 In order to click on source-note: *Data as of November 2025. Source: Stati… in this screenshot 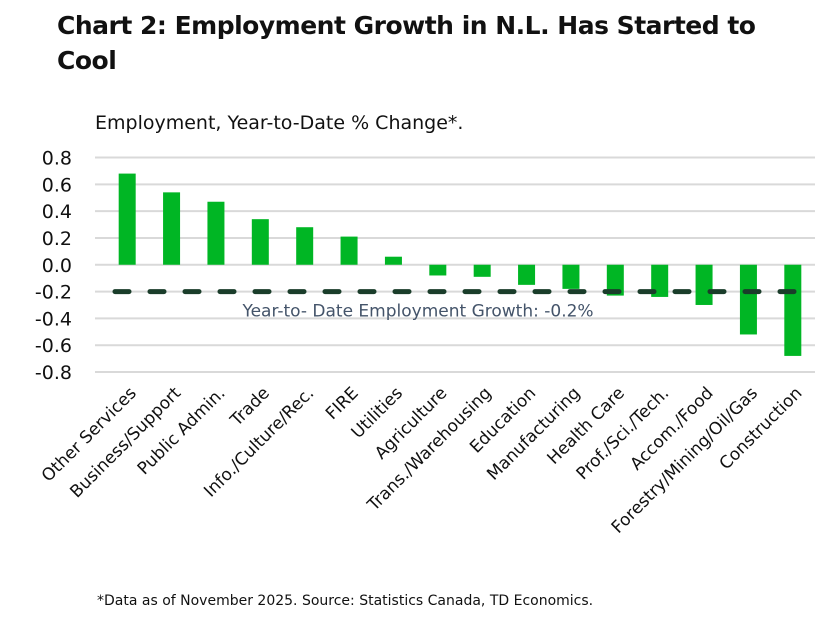, I will do `click(345, 601)`.